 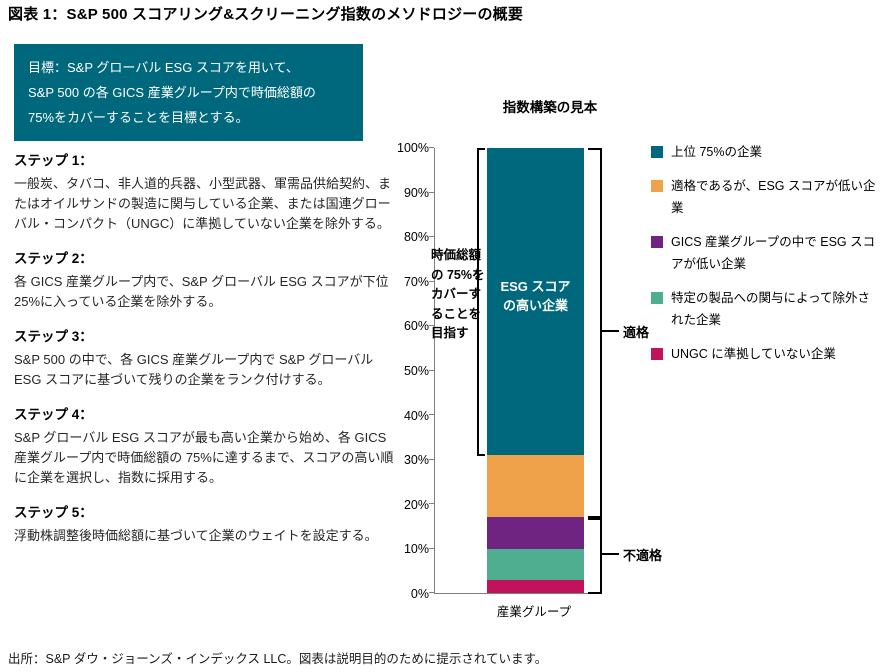 I want to click on legend-label: GICS 産業グループの中で ESG スコアが低い企業, so click(x=773, y=253).